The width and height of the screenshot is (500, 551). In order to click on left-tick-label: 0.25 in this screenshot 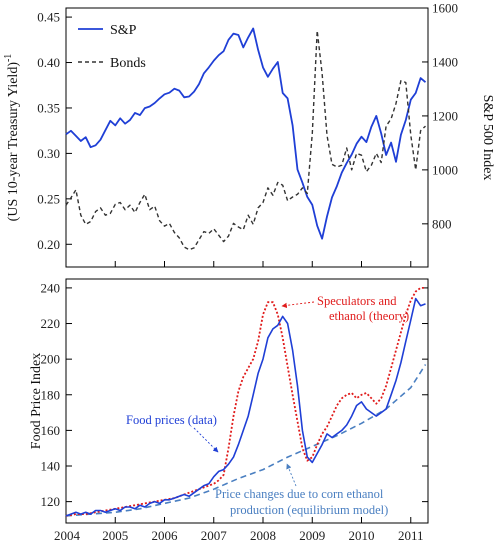, I will do `click(48, 198)`.